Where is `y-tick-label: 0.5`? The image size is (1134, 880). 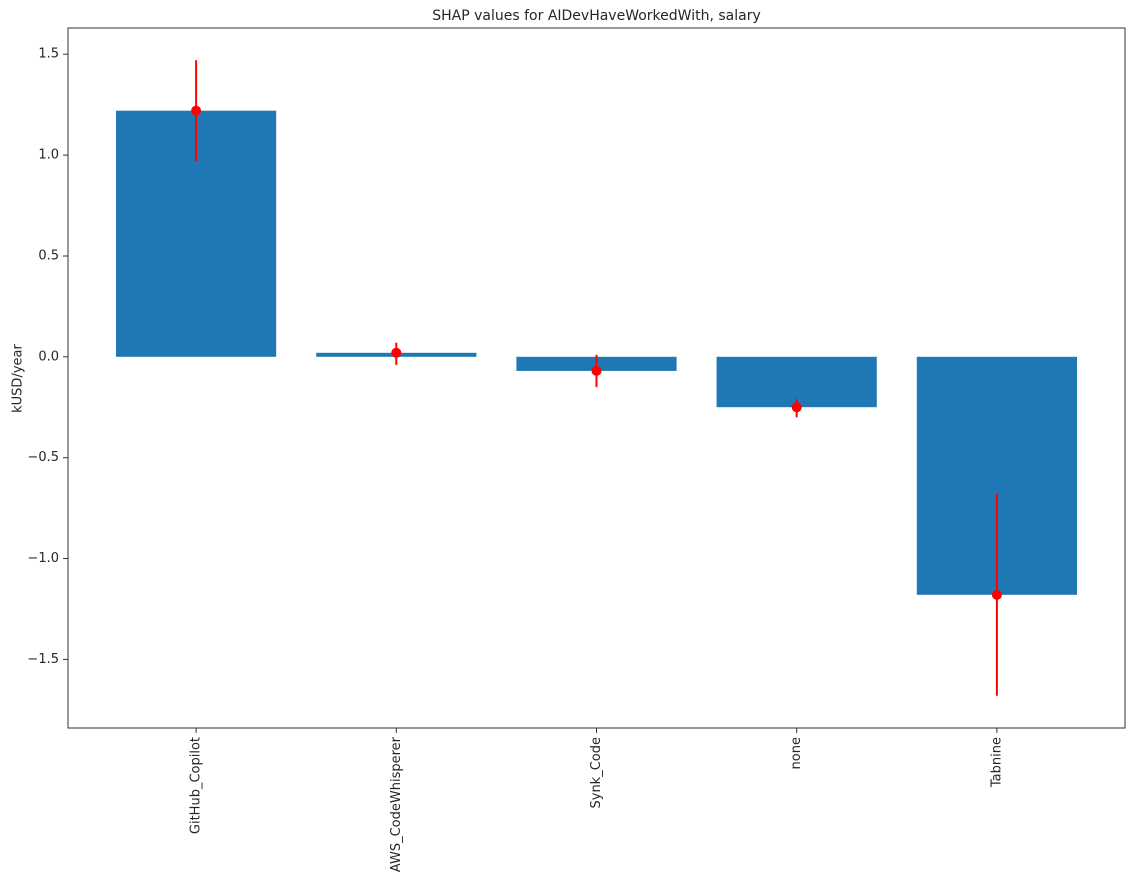
y-tick-label: 0.5 is located at coordinates (48, 256).